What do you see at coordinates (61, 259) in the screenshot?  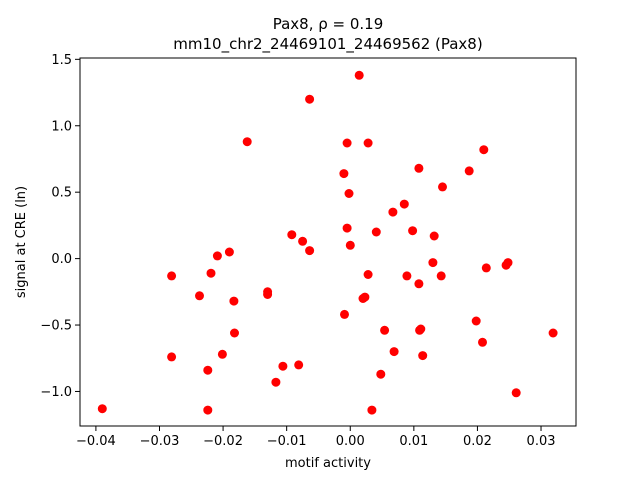 I see `y-tick-label: 0.0` at bounding box center [61, 259].